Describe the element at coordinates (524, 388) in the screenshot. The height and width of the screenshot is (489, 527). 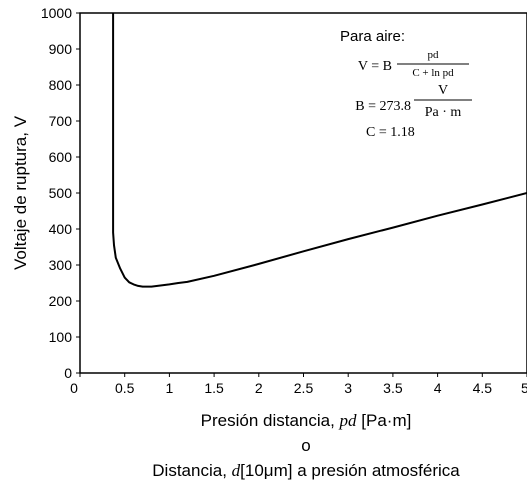
I see `x-tick-label: 5` at that location.